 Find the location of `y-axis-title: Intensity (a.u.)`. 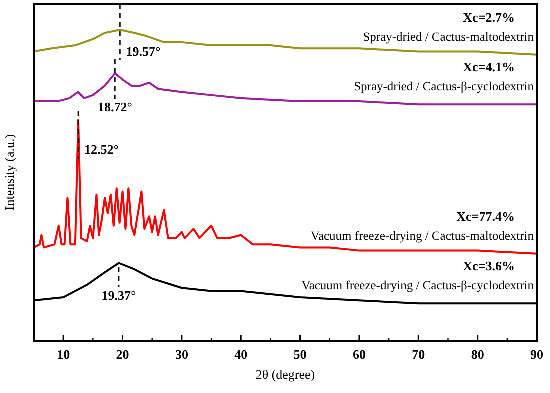

y-axis-title: Intensity (a.u.) is located at coordinates (9, 172).